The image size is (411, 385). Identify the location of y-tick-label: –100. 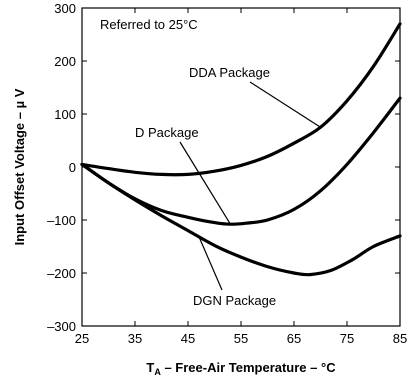
(61, 220).